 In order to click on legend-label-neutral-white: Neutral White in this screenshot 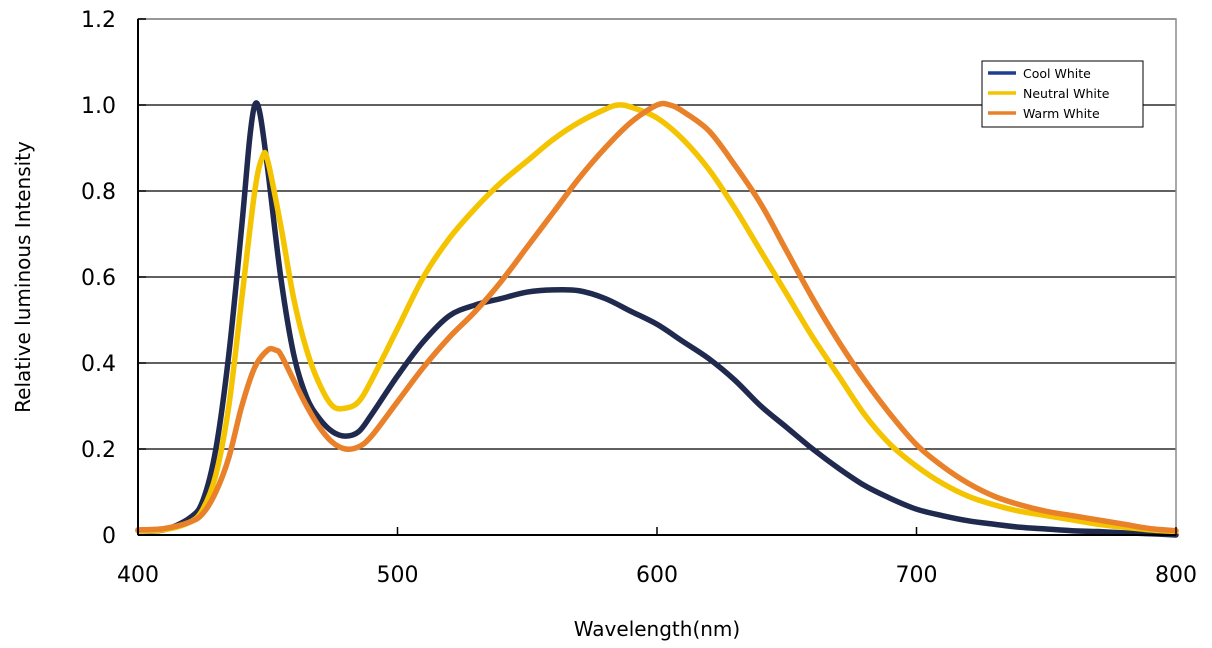, I will do `click(1066, 93)`.